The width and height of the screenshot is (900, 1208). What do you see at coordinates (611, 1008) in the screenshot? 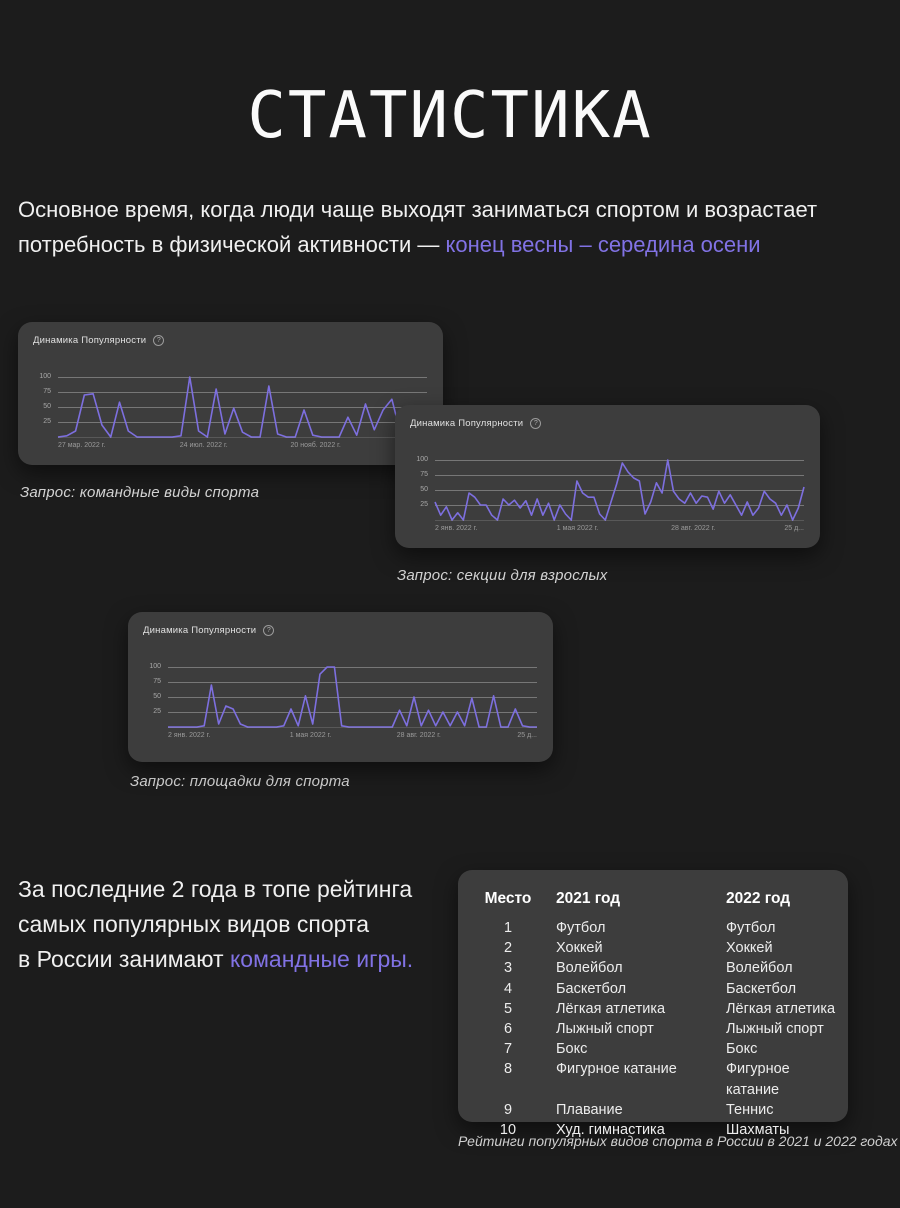
I see `sport-2021-cell: Лёгкая атлетика` at bounding box center [611, 1008].